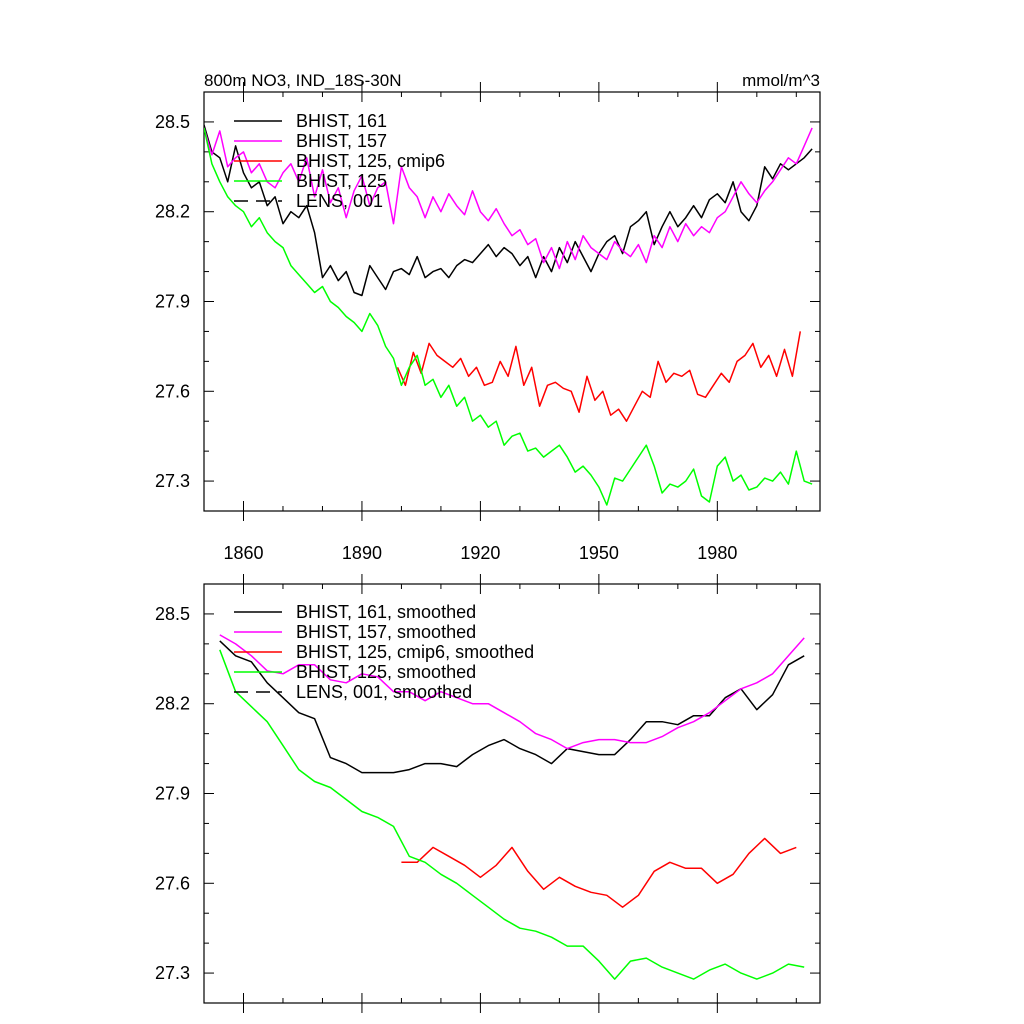  I want to click on units-label: mmol/m^3, so click(781, 80).